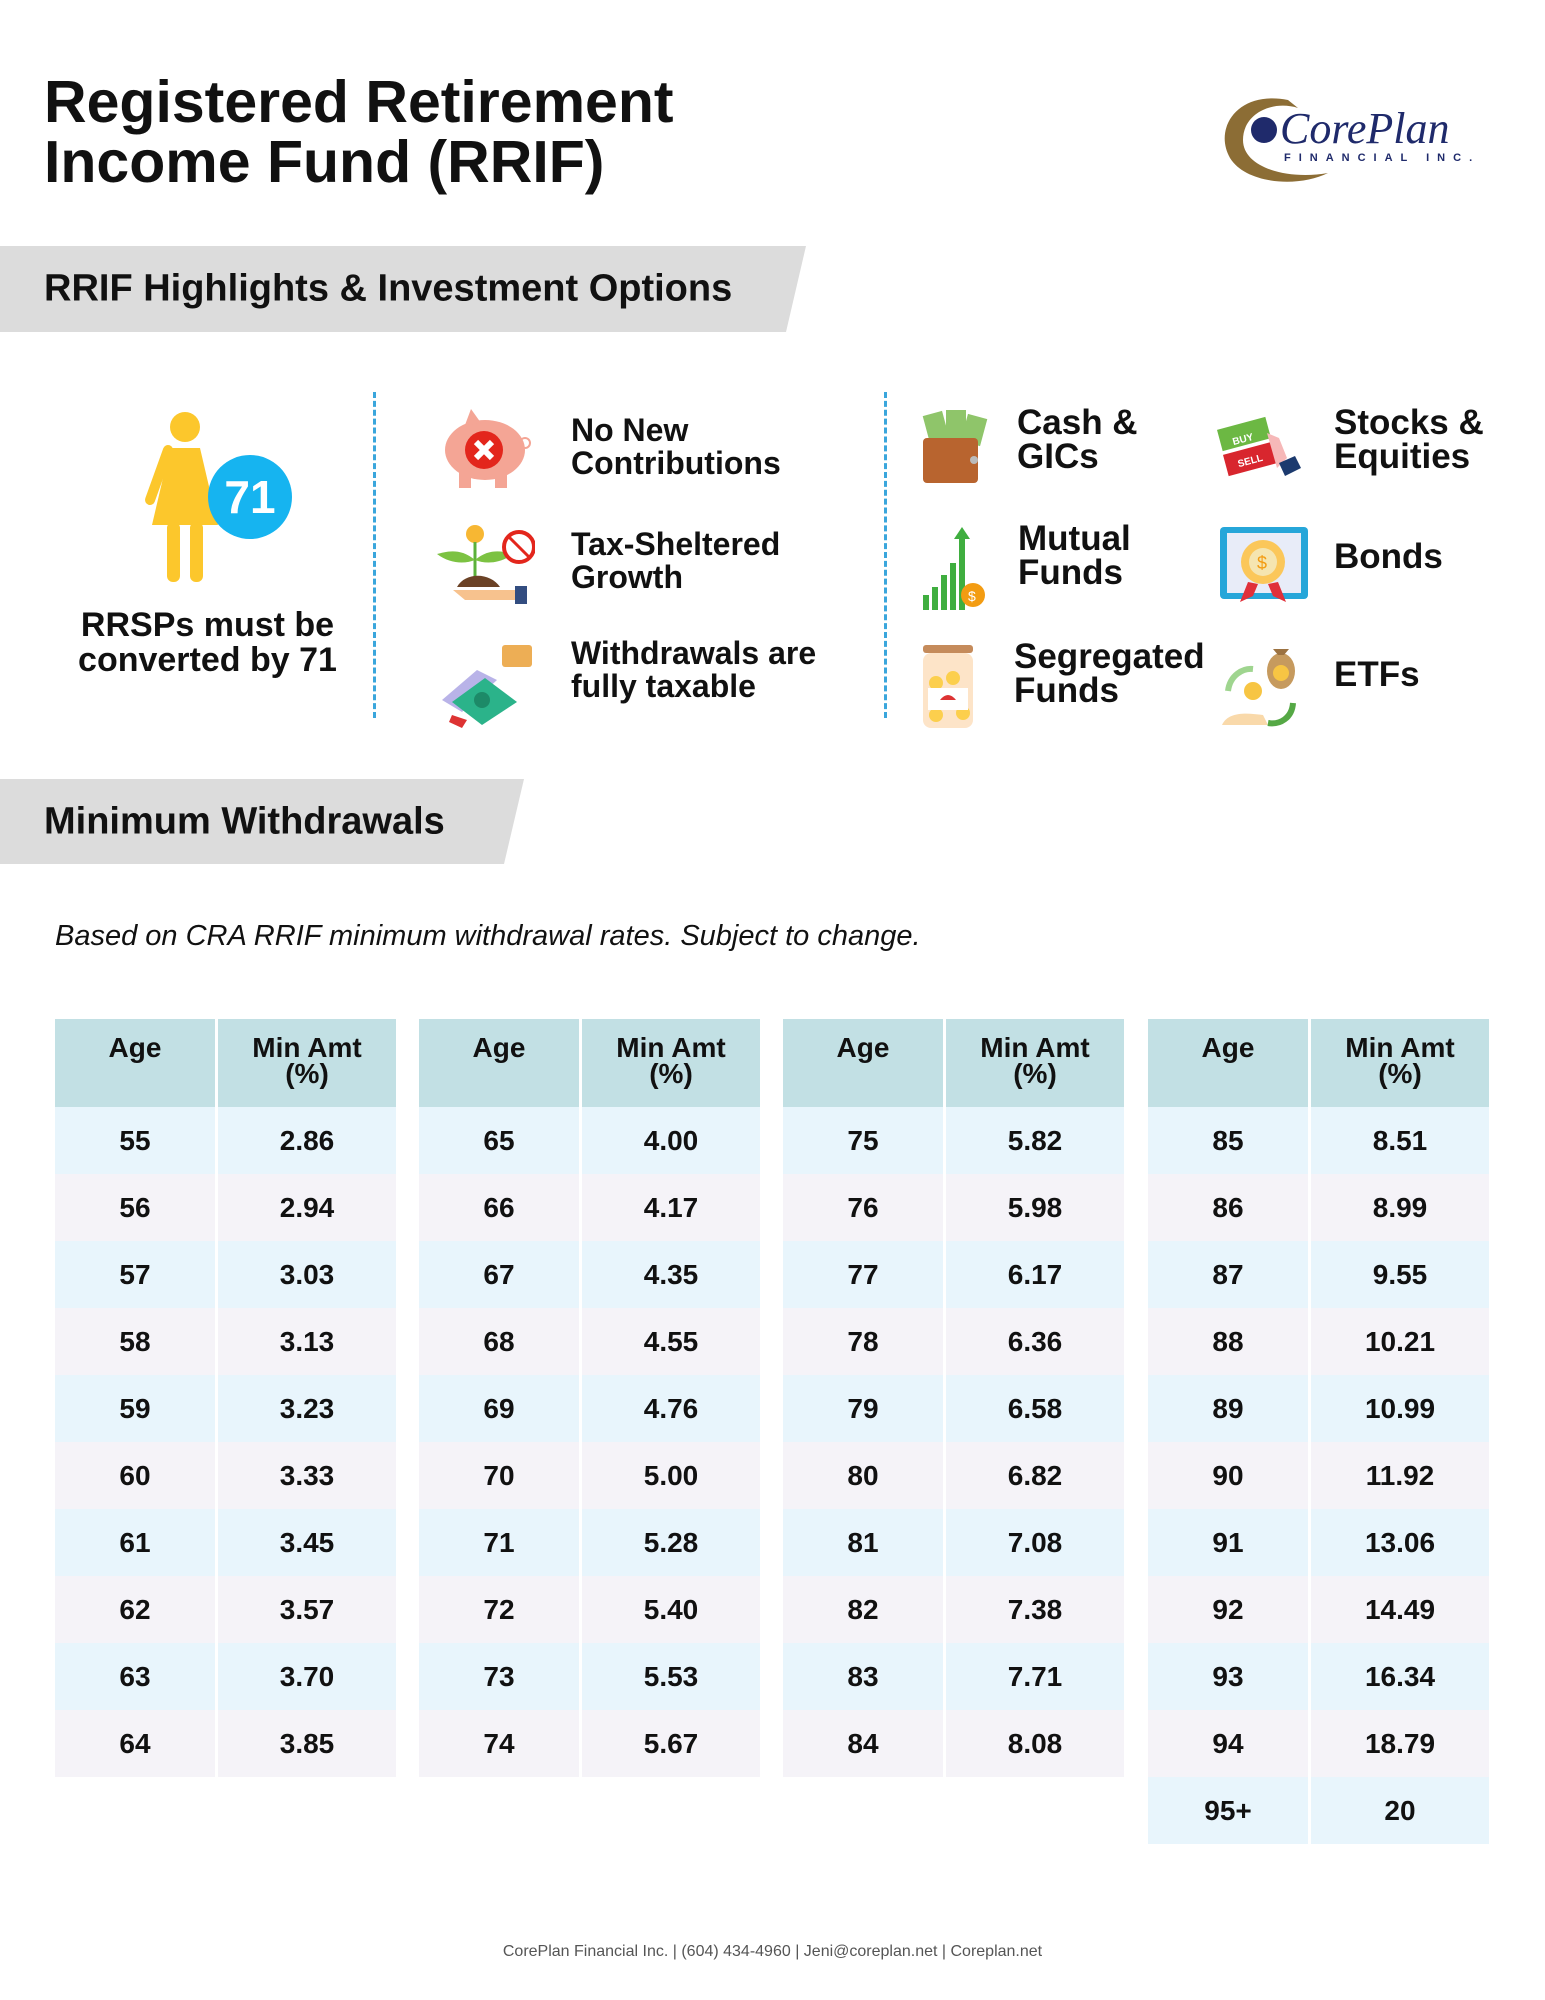 The width and height of the screenshot is (1545, 2000). I want to click on min-amt-cell: 4.17, so click(671, 1207).